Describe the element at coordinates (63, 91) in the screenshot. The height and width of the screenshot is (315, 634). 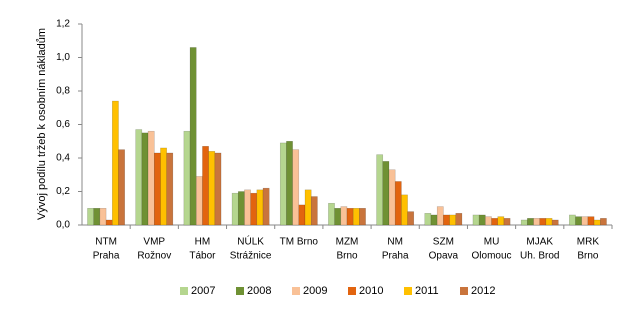
I see `y-tick-label: 0,8` at that location.